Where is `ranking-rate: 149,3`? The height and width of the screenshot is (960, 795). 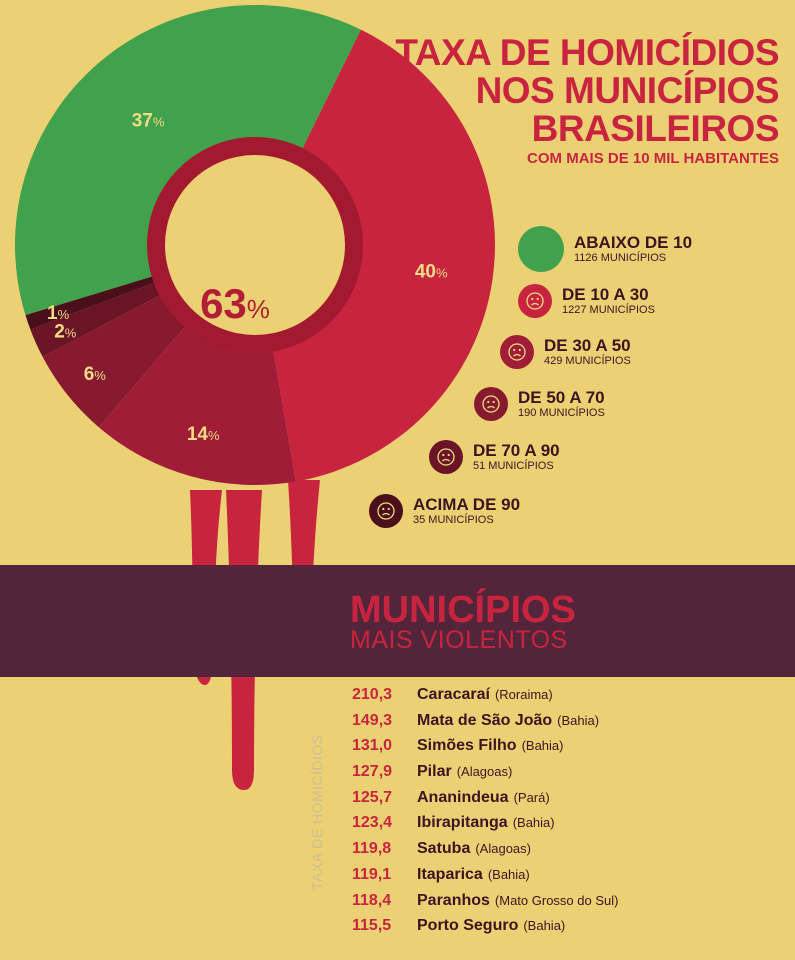 ranking-rate: 149,3 is located at coordinates (372, 720).